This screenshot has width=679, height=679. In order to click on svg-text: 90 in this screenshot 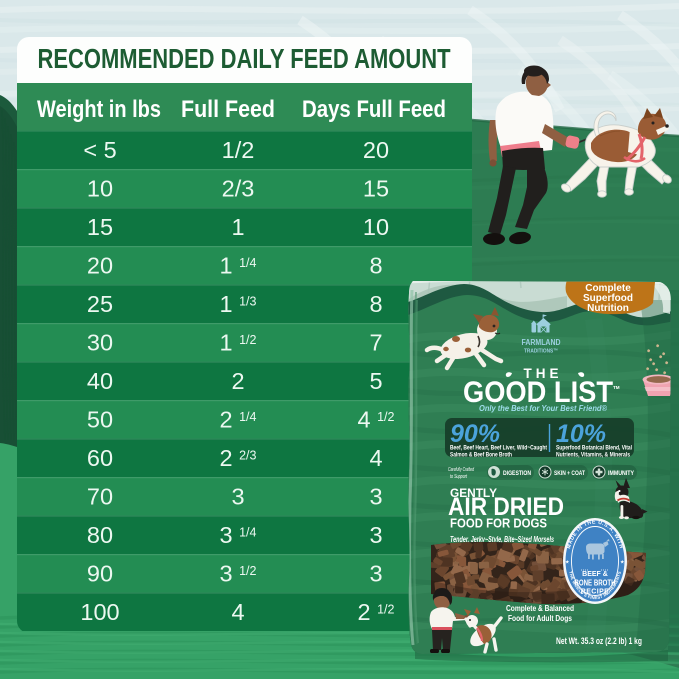, I will do `click(100, 574)`.